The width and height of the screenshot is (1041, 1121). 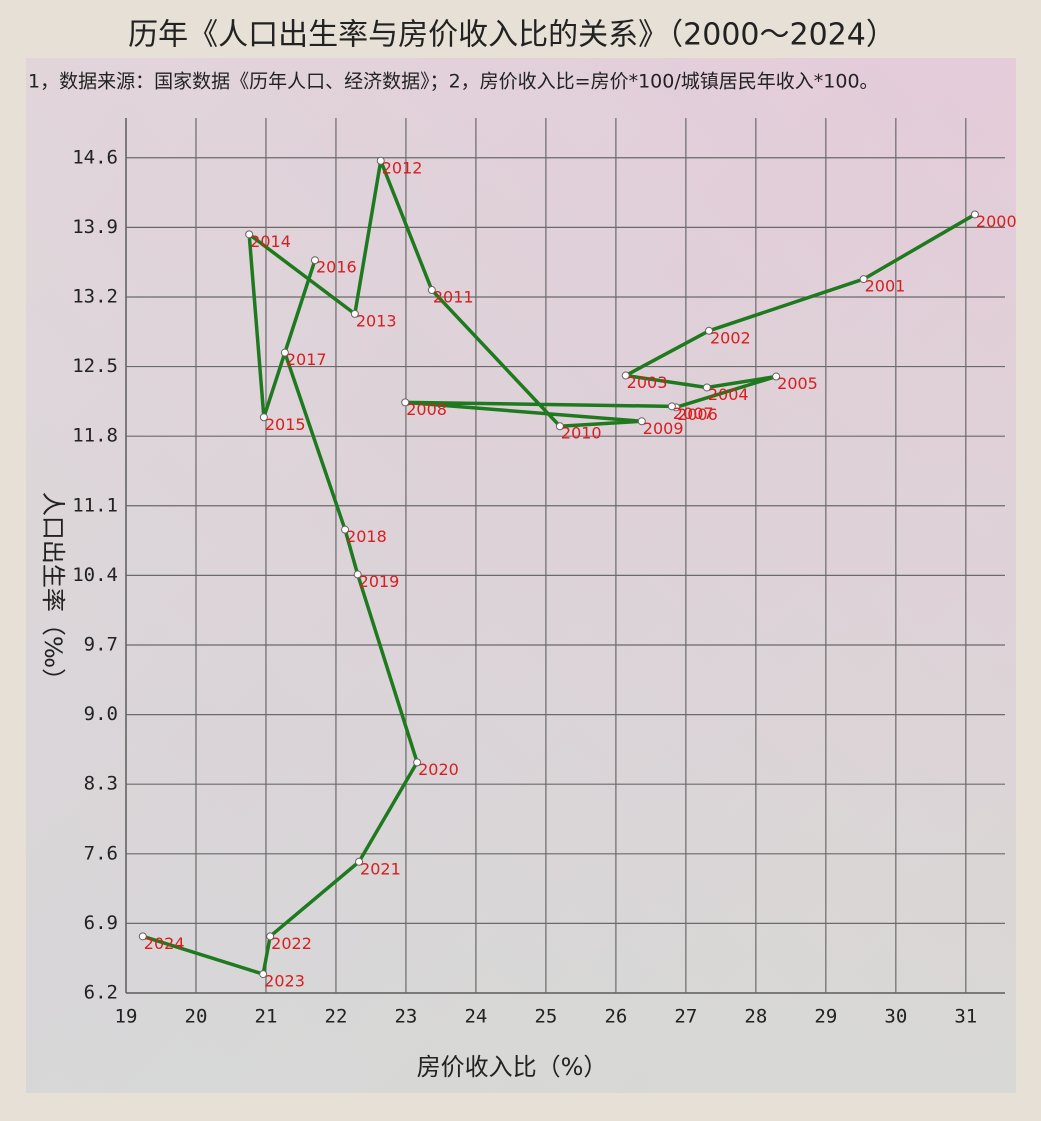 What do you see at coordinates (101, 644) in the screenshot?
I see `y-tick-label: 9.7` at bounding box center [101, 644].